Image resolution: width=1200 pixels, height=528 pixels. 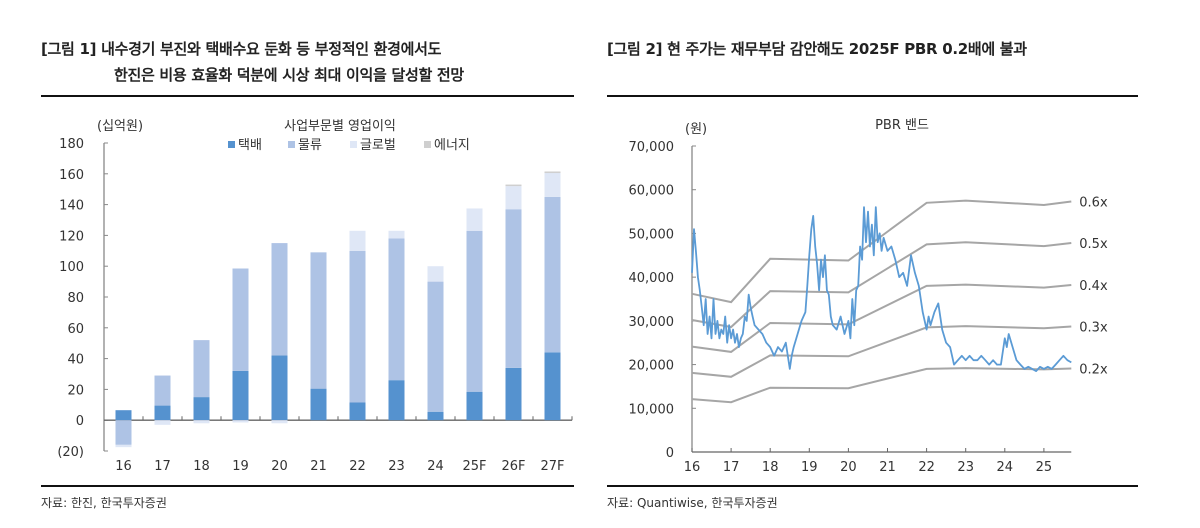 I want to click on y-tick-label: 40, so click(x=75, y=360).